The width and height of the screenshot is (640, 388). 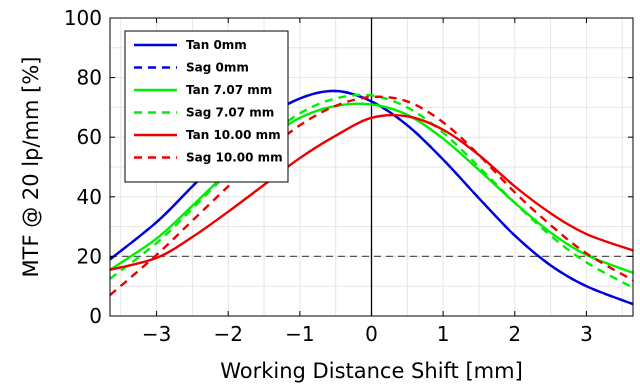 What do you see at coordinates (586, 334) in the screenshot?
I see `x-tick-label: 3` at bounding box center [586, 334].